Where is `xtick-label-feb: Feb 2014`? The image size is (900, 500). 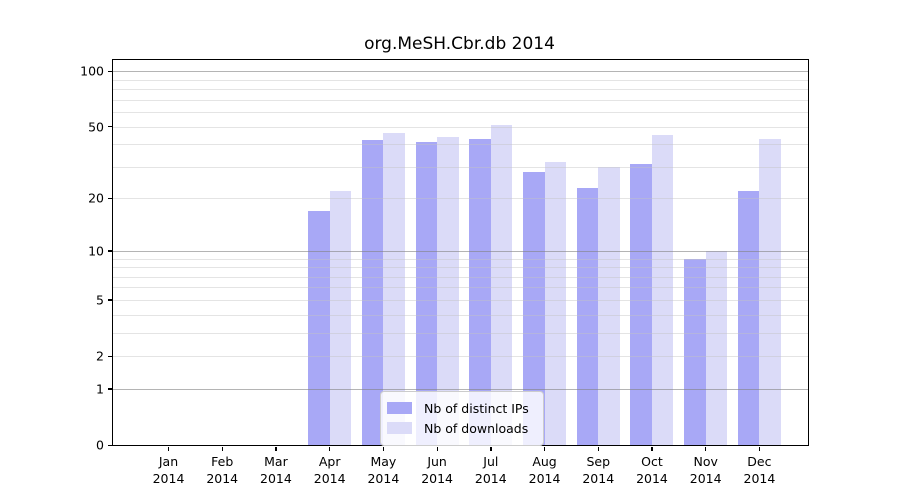 xtick-label-feb: Feb 2014 is located at coordinates (222, 470).